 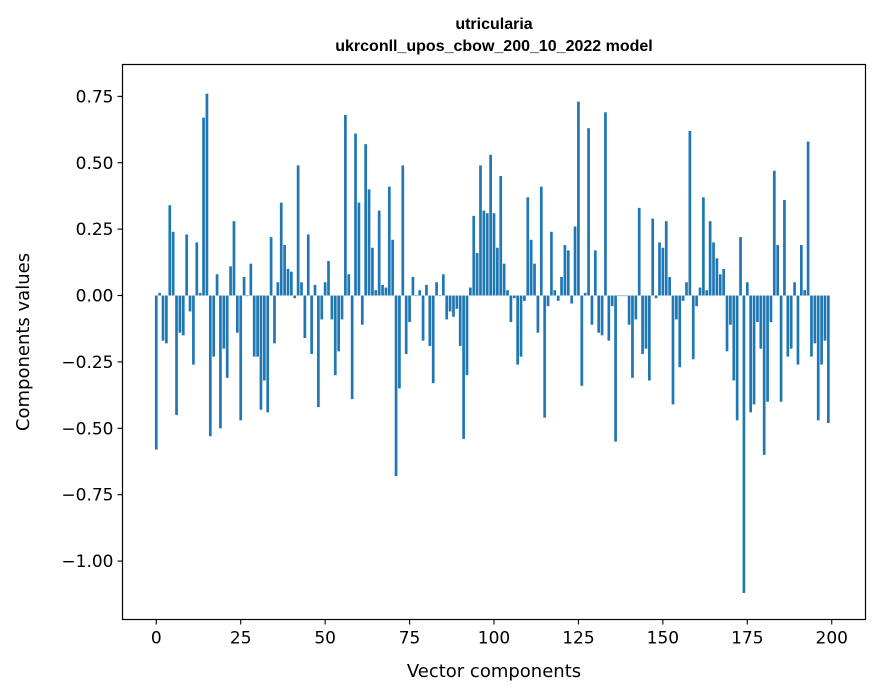 What do you see at coordinates (95, 230) in the screenshot?
I see `y-tick-label: 0.25` at bounding box center [95, 230].